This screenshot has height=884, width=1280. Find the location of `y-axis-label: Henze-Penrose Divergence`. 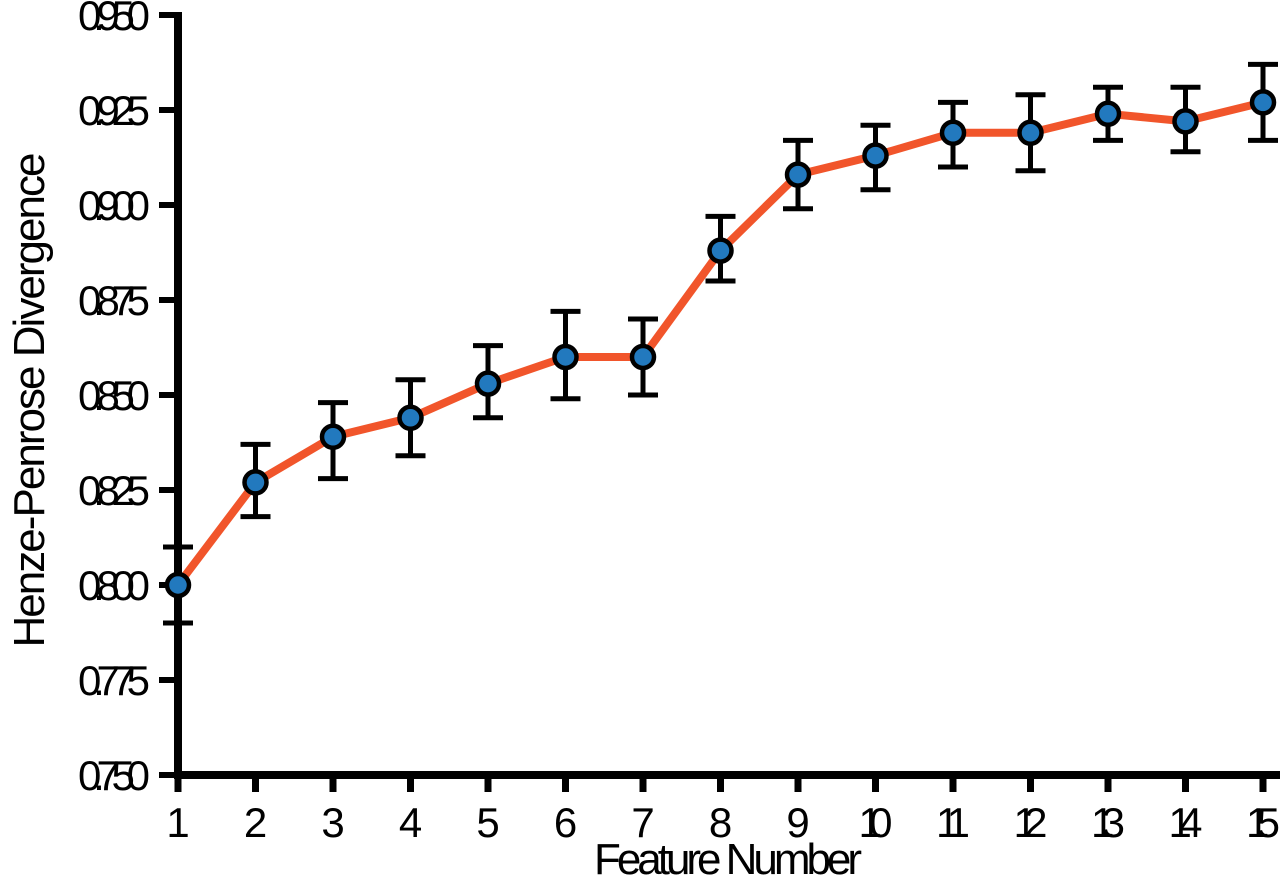

y-axis-label: Henze-Penrose Divergence is located at coordinates (29, 400).